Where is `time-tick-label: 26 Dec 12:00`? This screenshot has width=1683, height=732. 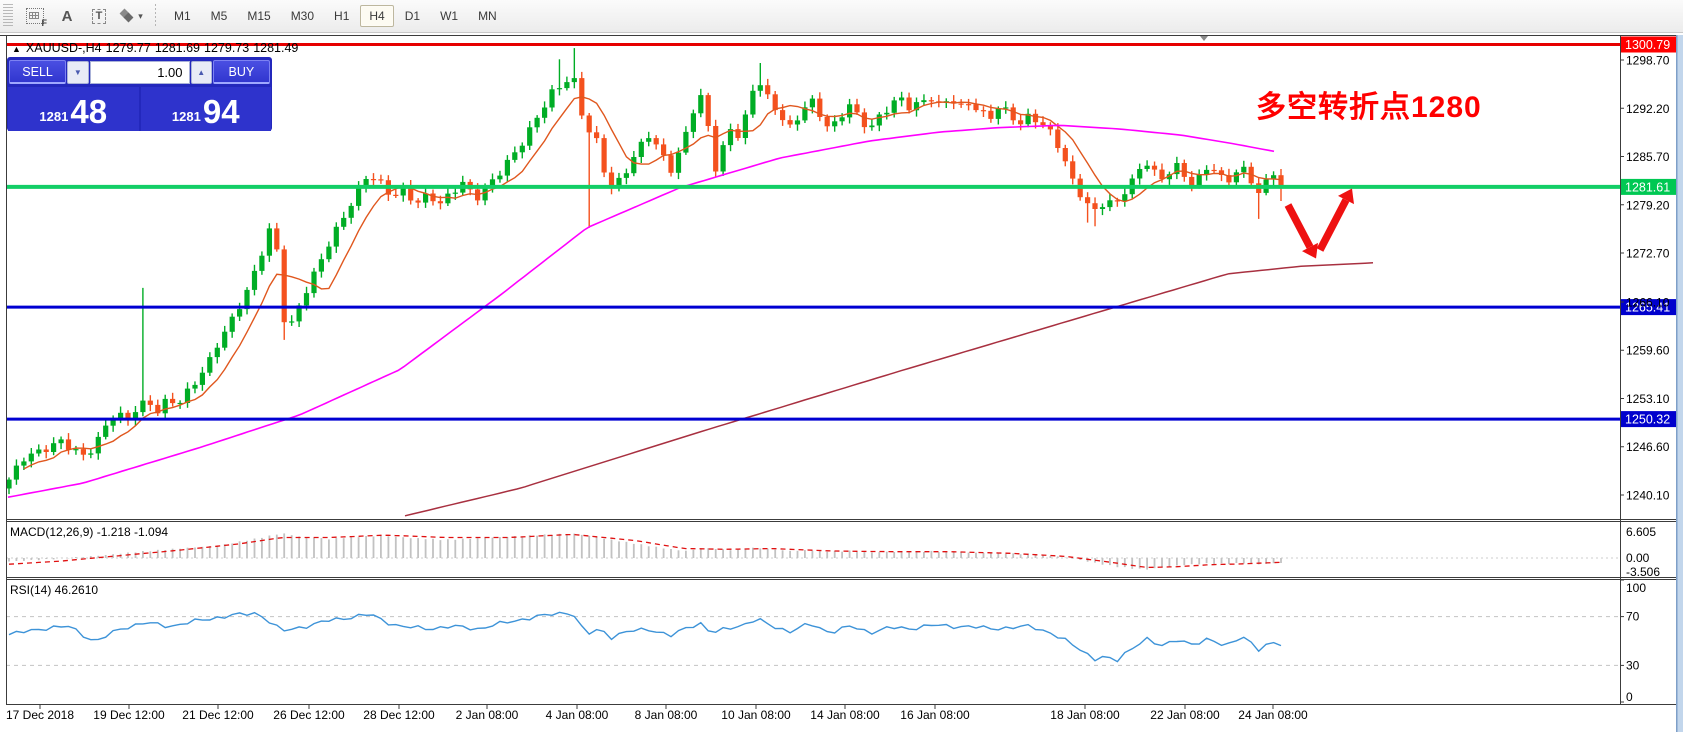 time-tick-label: 26 Dec 12:00 is located at coordinates (309, 715).